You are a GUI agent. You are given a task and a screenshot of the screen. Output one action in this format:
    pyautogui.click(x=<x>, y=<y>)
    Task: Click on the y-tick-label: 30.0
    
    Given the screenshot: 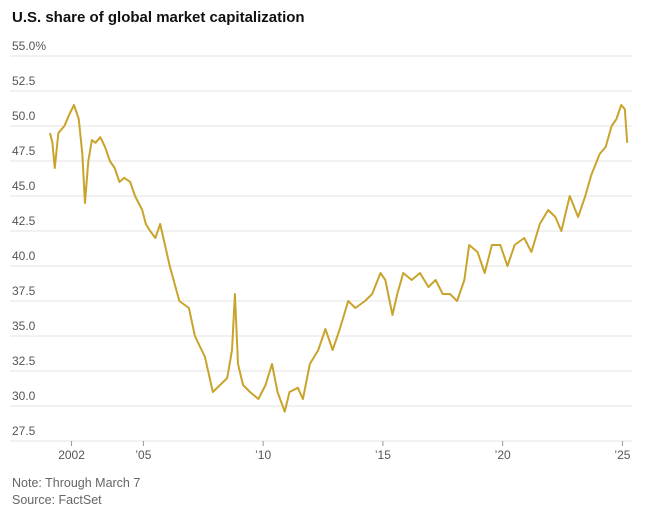 What is the action you would take?
    pyautogui.click(x=24, y=396)
    